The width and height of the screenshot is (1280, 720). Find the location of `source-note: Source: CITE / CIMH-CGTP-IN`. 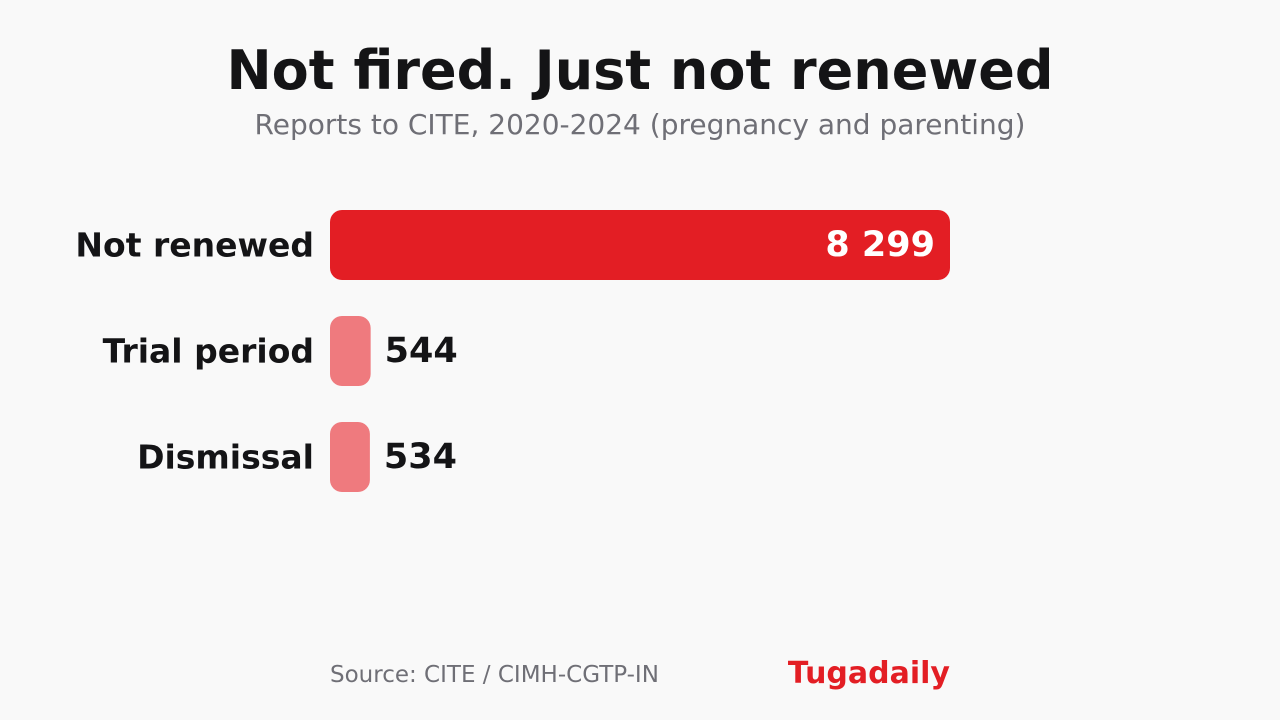

source-note: Source: CITE / CIMH-CGTP-IN is located at coordinates (494, 675).